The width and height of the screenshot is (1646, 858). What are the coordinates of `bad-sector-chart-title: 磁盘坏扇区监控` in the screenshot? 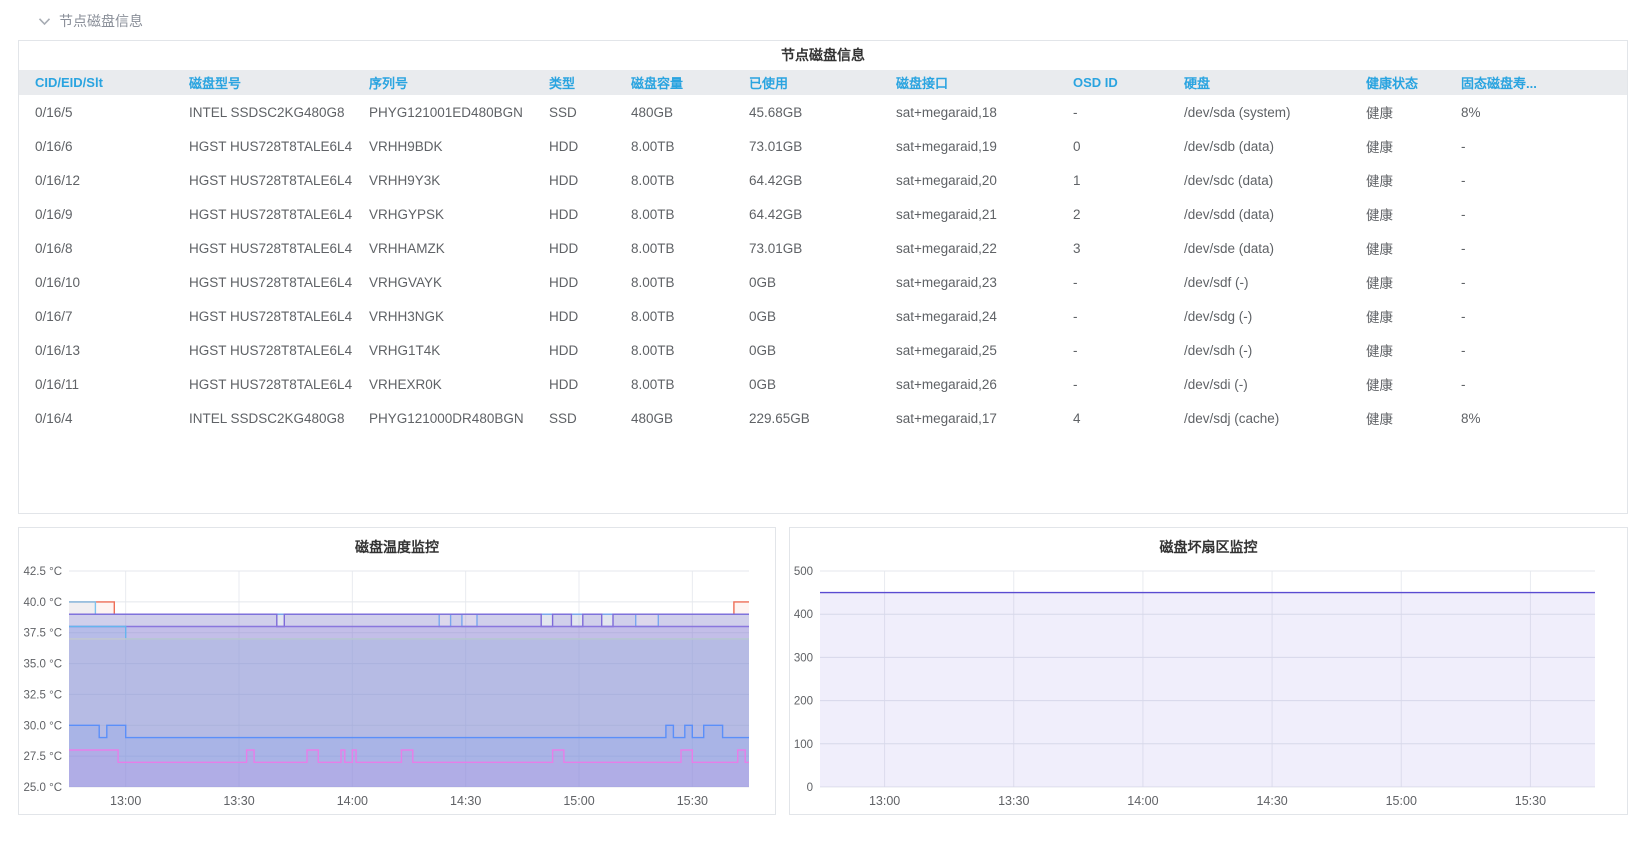 It's located at (1208, 547).